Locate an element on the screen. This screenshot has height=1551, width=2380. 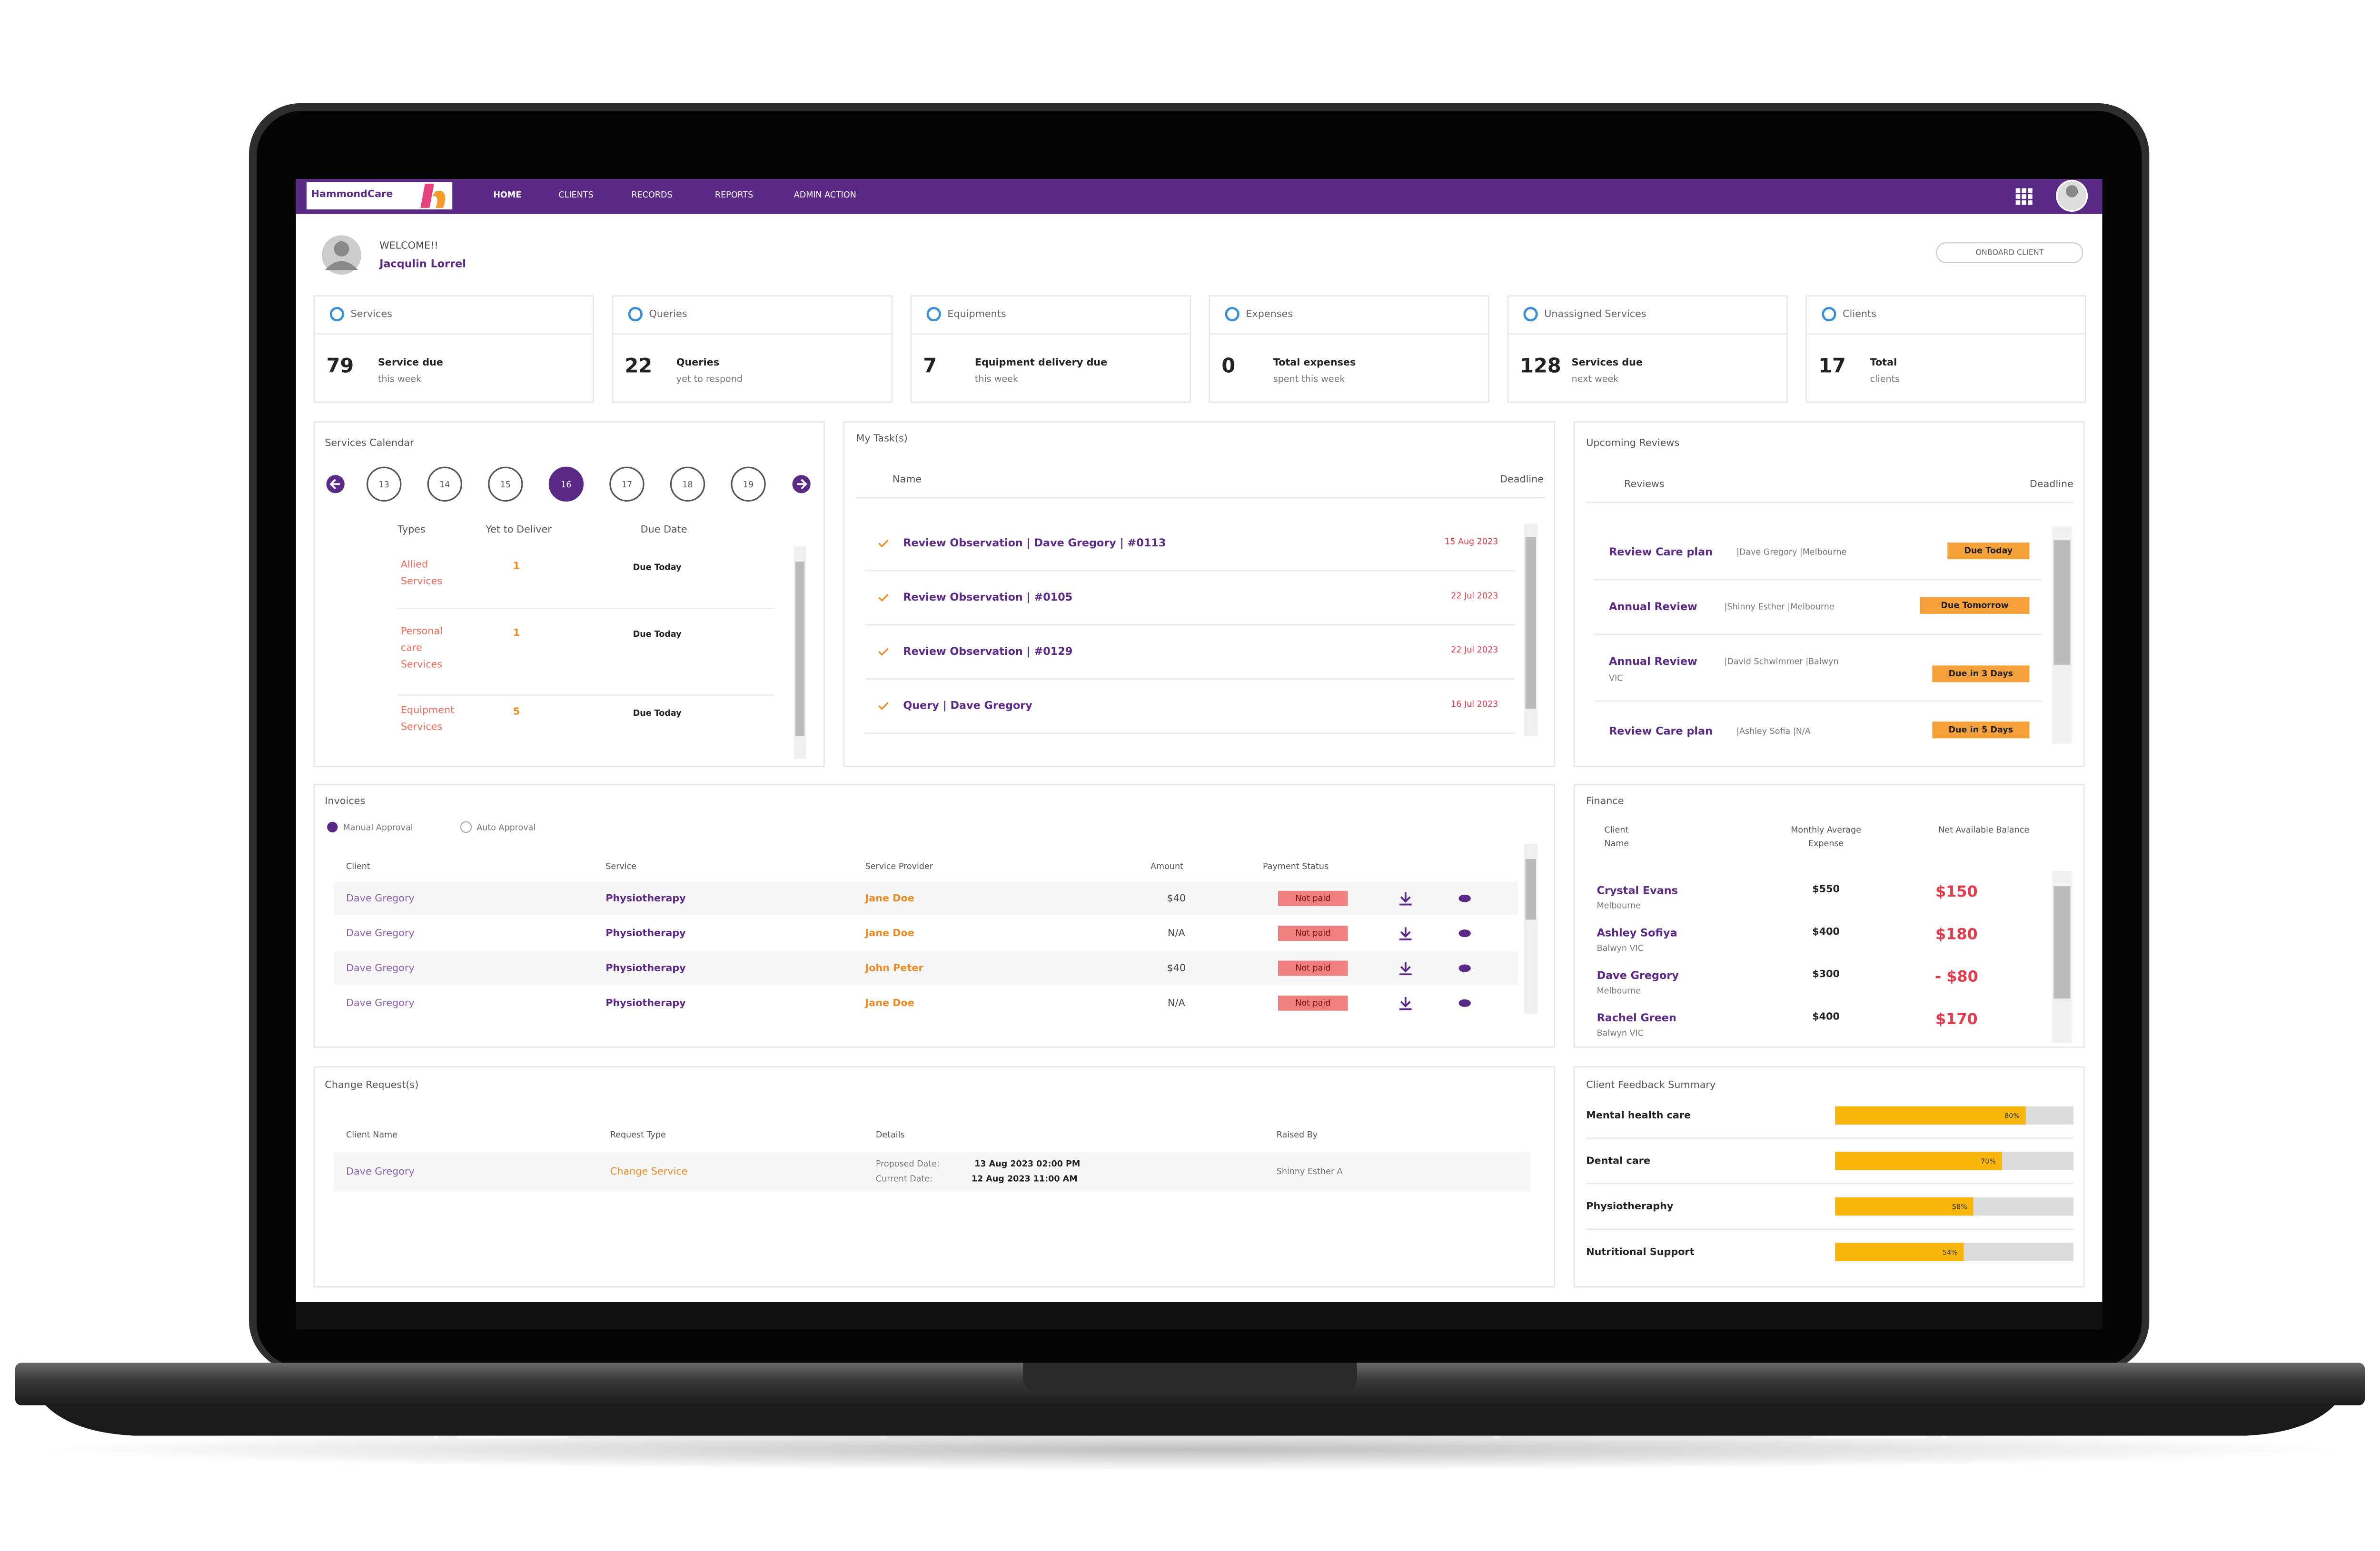
screen-bottom is located at coordinates (1199, 1316).